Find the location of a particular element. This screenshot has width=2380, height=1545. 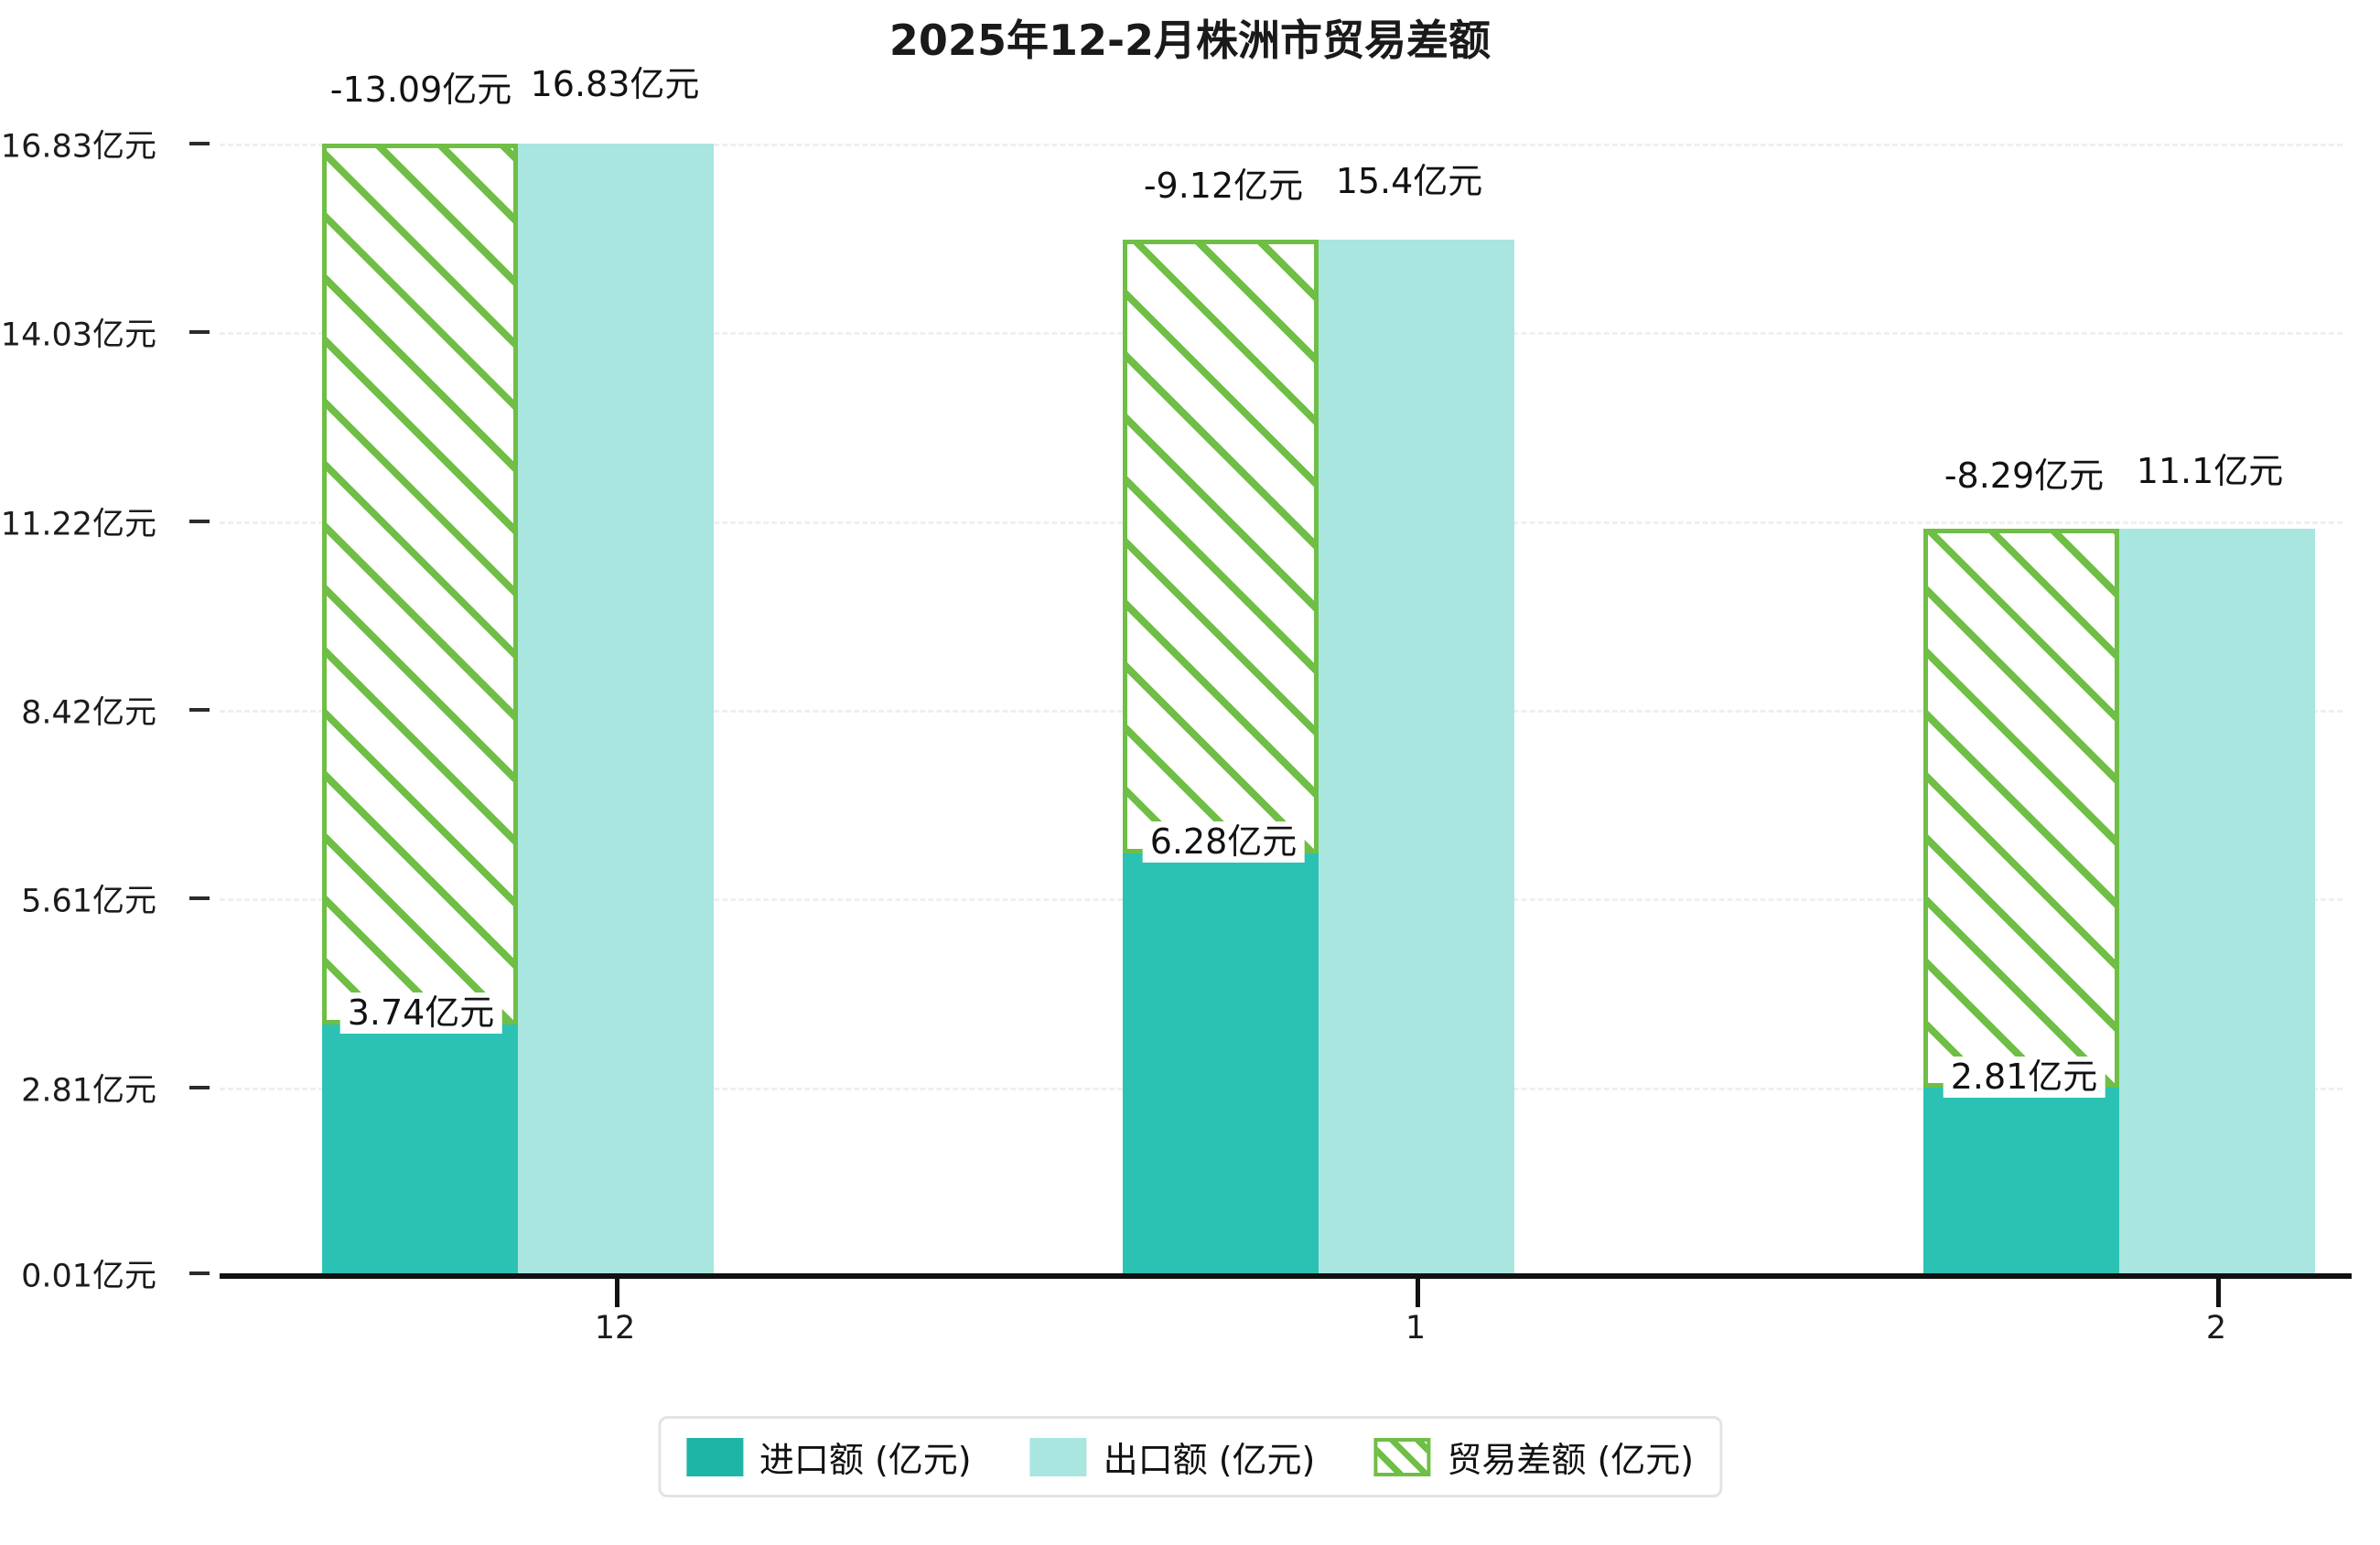

value-label-import-12: 3.74亿元 is located at coordinates (420, 1014).